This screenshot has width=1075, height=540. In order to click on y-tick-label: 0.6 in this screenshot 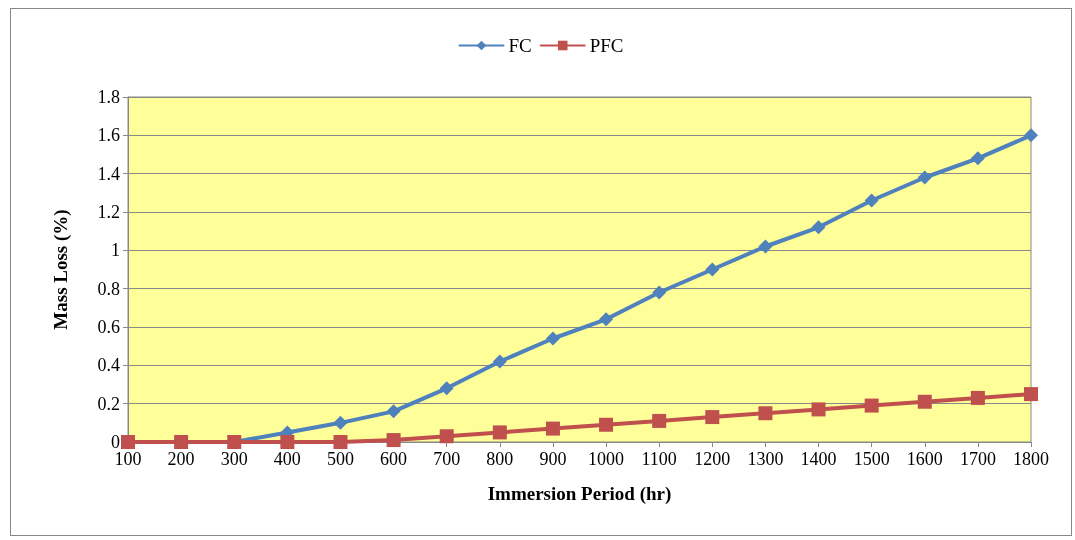, I will do `click(108, 327)`.